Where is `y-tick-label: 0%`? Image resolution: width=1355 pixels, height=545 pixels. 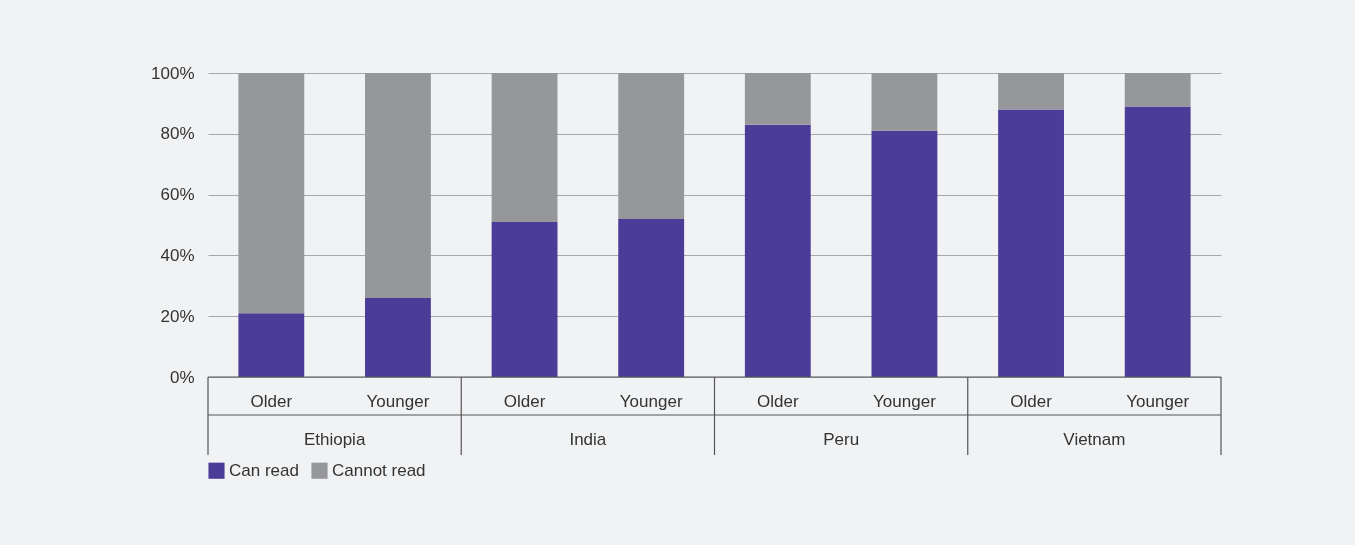
y-tick-label: 0% is located at coordinates (182, 377).